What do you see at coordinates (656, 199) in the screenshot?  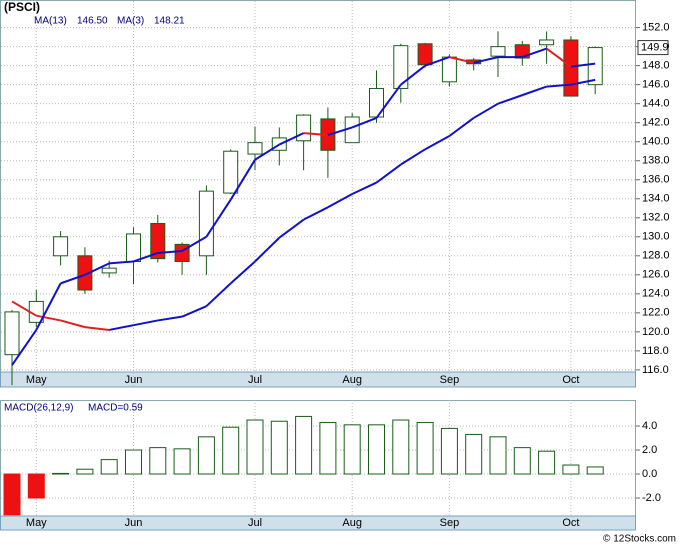 I see `y-tick-label: 134.0` at bounding box center [656, 199].